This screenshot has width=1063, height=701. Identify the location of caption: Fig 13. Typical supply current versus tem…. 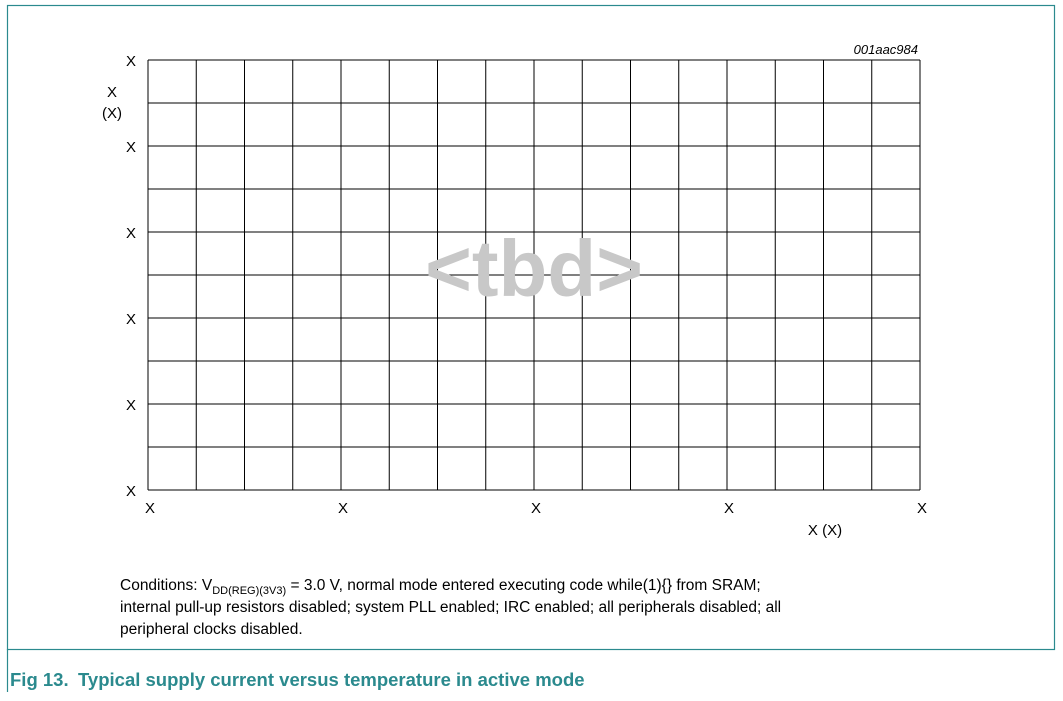
(297, 679).